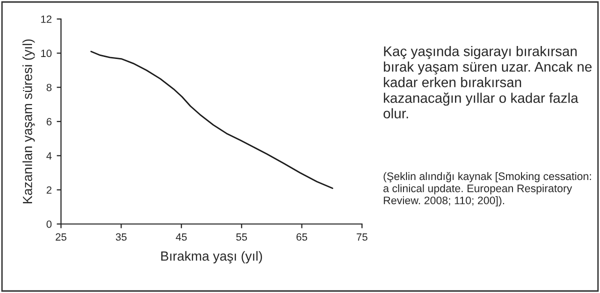 The width and height of the screenshot is (600, 293). Describe the element at coordinates (28, 121) in the screenshot. I see `y-axis-title: Kazanılan yaşam süresi (yıl)` at that location.